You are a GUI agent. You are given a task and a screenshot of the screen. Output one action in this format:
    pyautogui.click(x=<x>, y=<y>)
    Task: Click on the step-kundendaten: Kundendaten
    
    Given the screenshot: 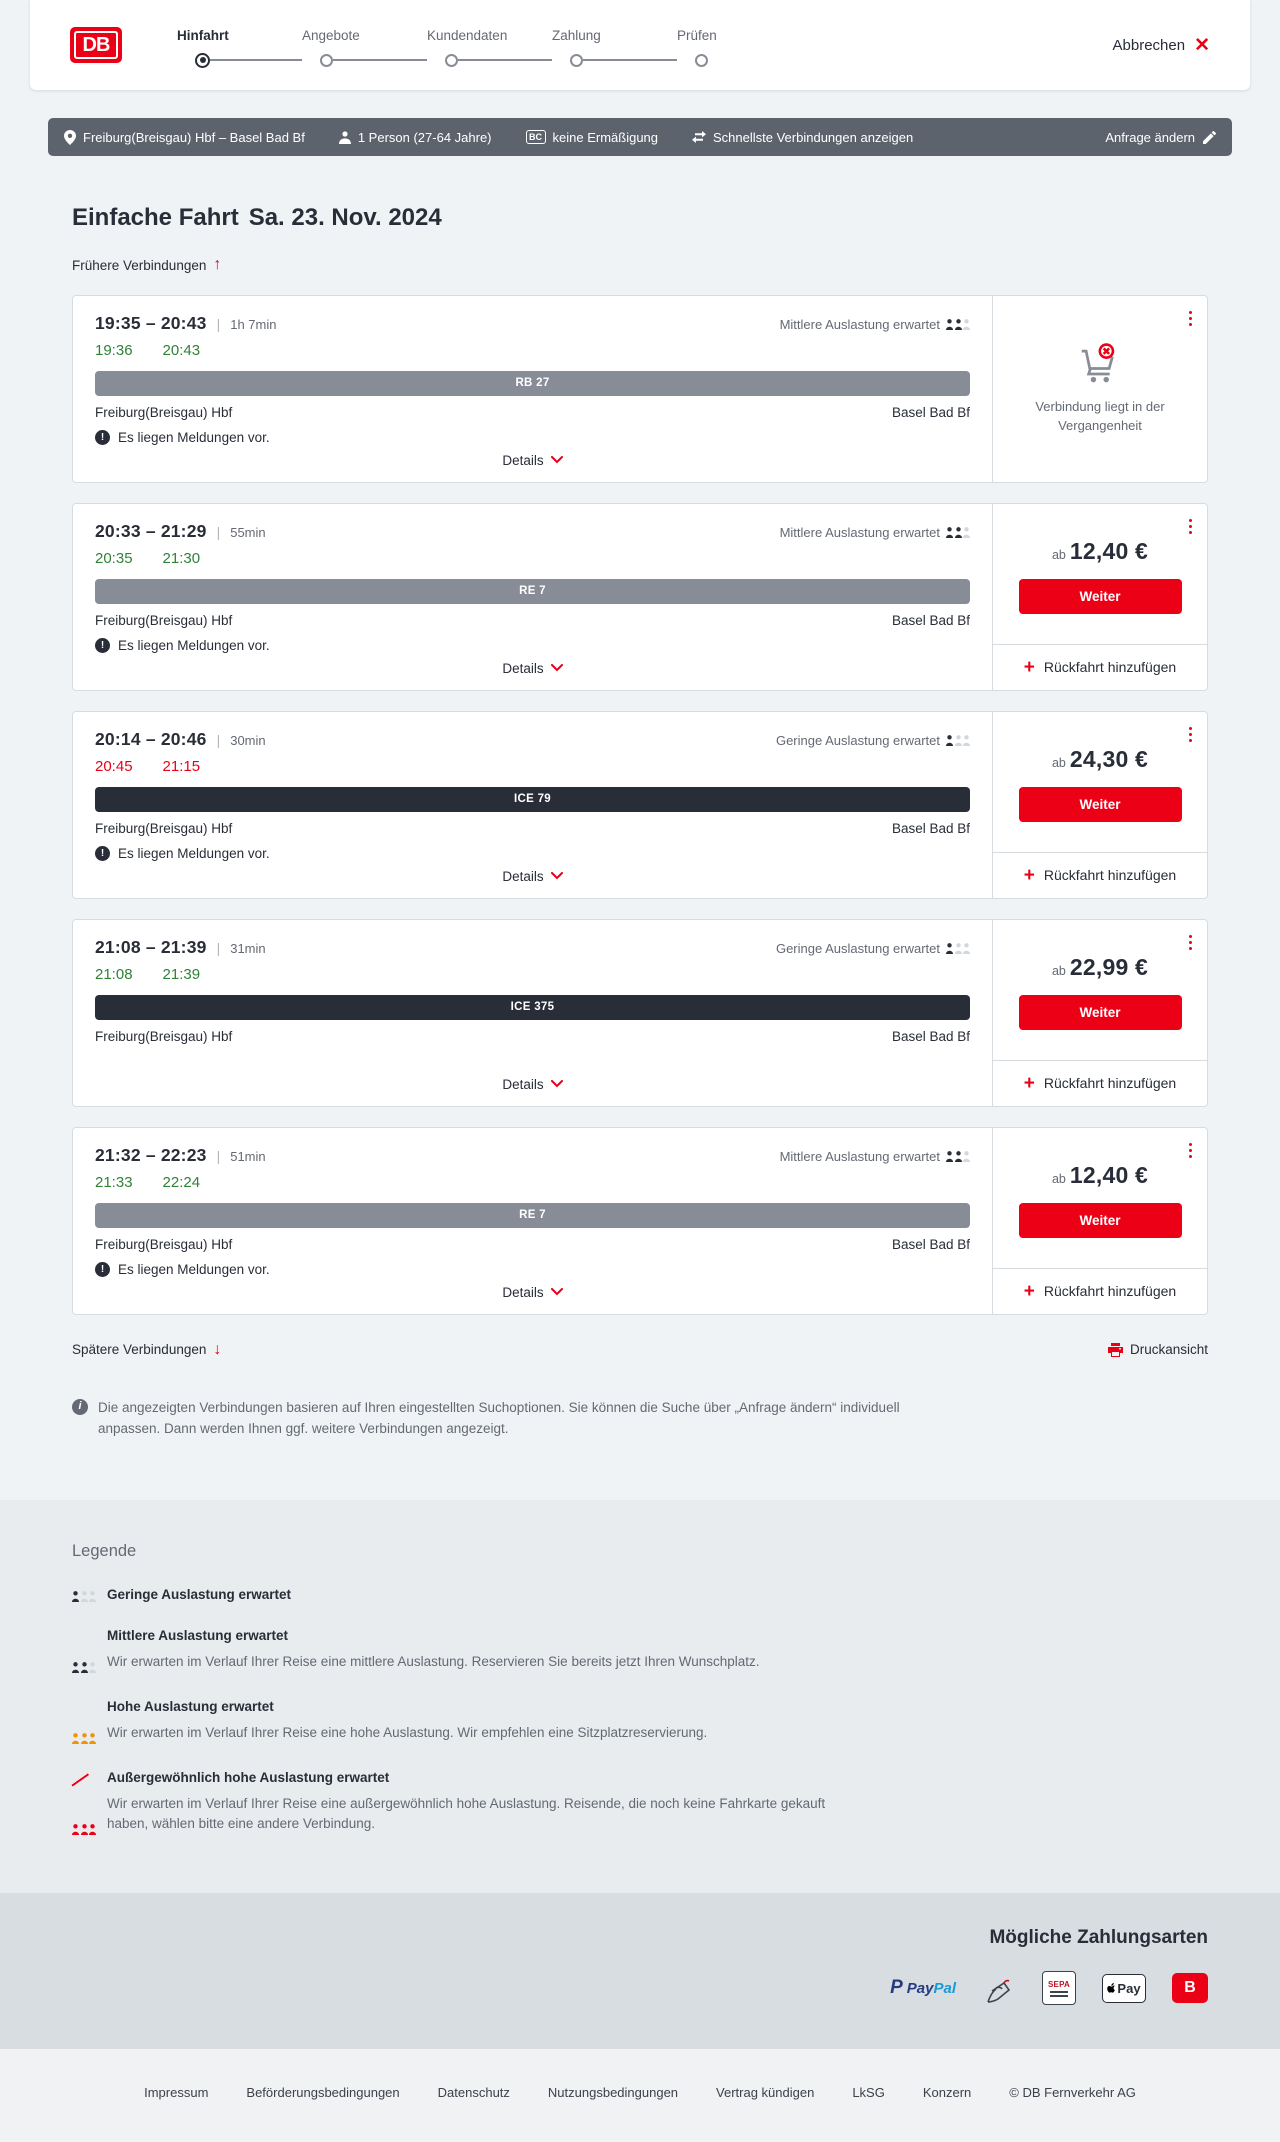 What is the action you would take?
    pyautogui.click(x=489, y=48)
    